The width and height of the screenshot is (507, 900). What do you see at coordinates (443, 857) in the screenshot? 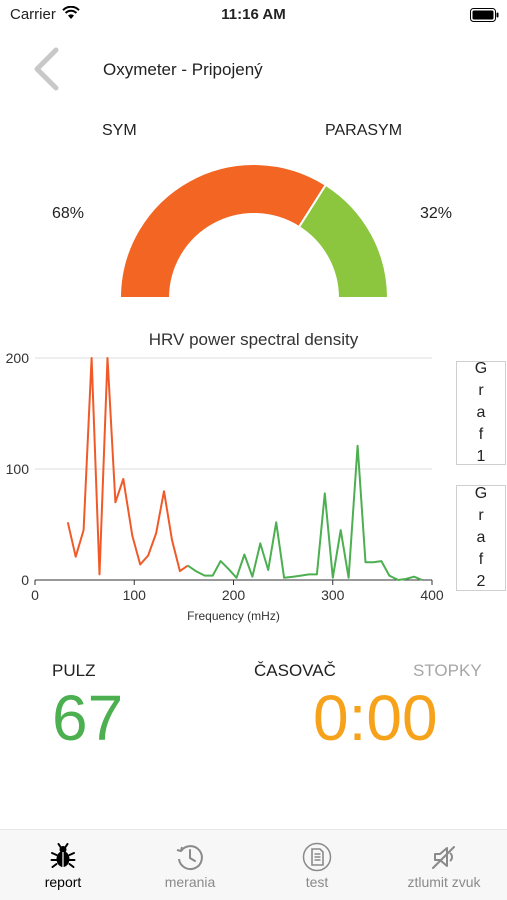
I see `mute-icon` at bounding box center [443, 857].